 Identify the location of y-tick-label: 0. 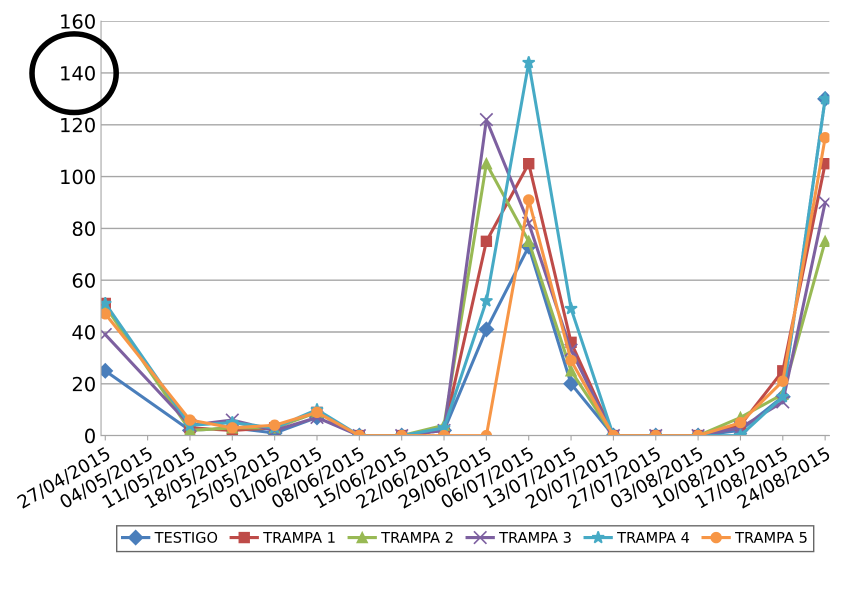
(90, 436).